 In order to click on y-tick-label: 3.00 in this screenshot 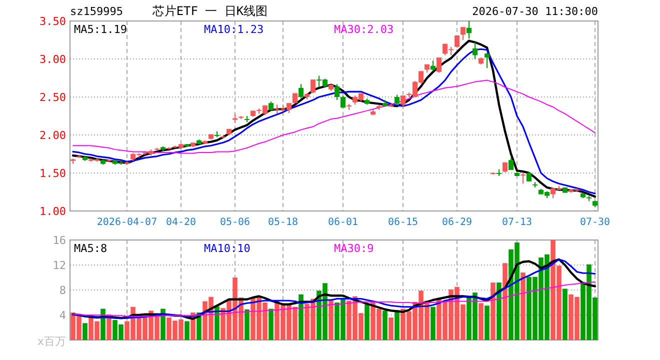, I will do `click(53, 59)`.